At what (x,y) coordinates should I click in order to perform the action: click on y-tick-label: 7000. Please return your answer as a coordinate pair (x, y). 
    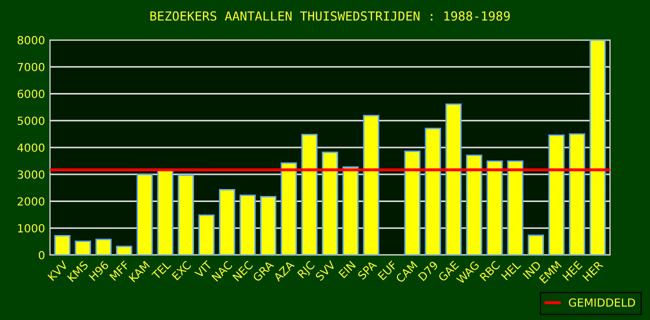
    Looking at the image, I should click on (31, 67).